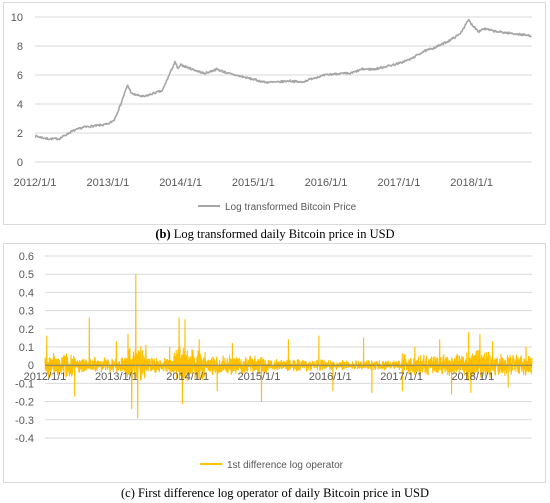  Describe the element at coordinates (26, 257) in the screenshot. I see `y-tick-label: 0.6` at that location.